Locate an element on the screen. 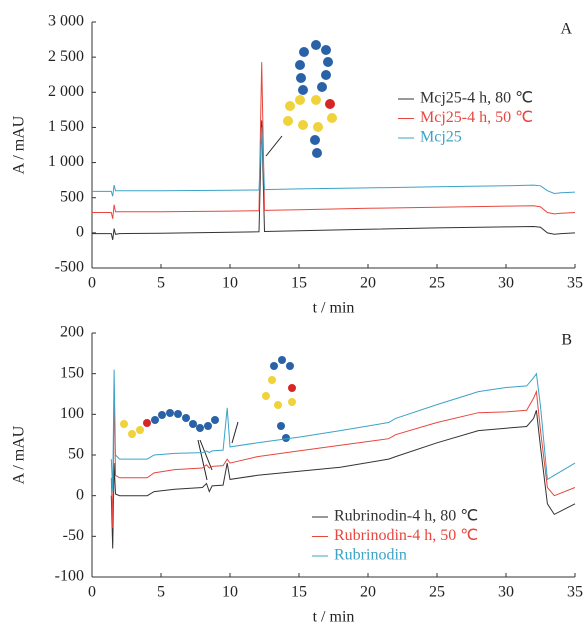 The height and width of the screenshot is (632, 586). panel-label: A is located at coordinates (566, 29).